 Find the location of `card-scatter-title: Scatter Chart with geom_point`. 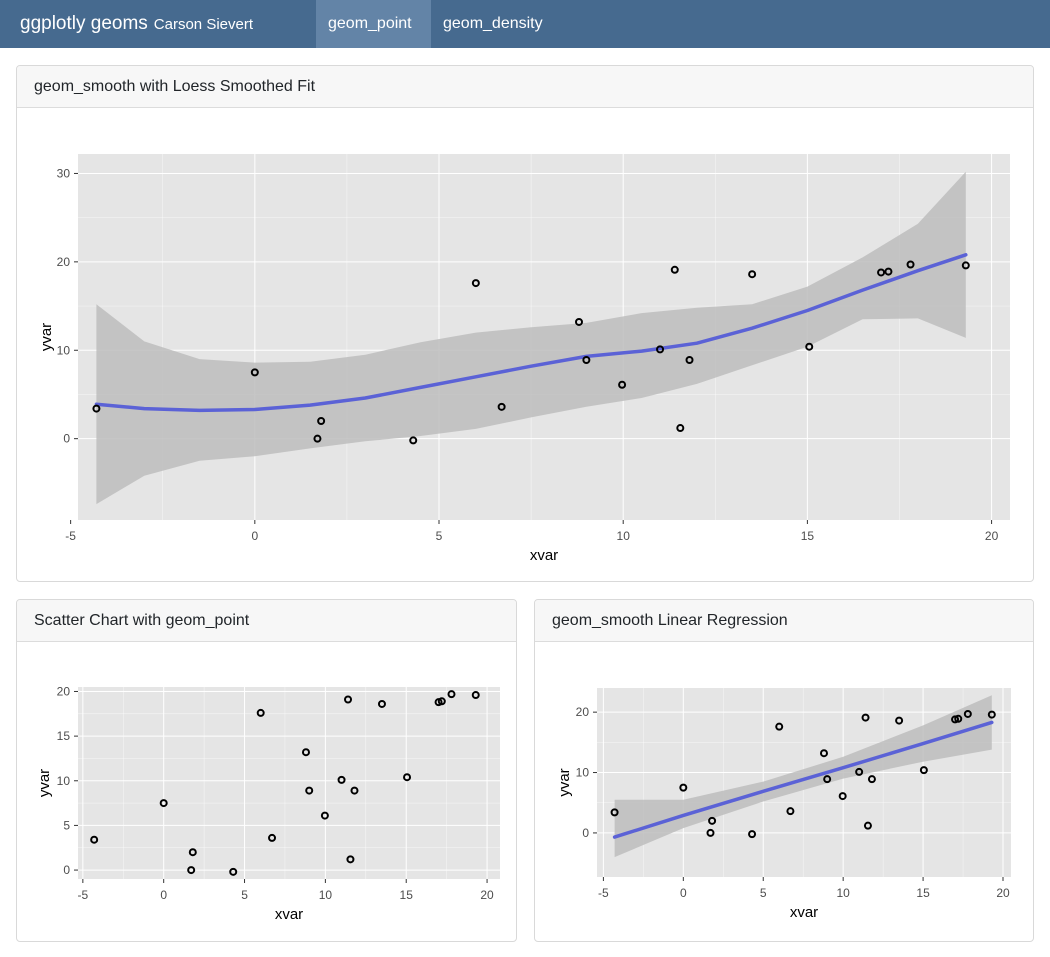

card-scatter-title: Scatter Chart with geom_point is located at coordinates (266, 621).